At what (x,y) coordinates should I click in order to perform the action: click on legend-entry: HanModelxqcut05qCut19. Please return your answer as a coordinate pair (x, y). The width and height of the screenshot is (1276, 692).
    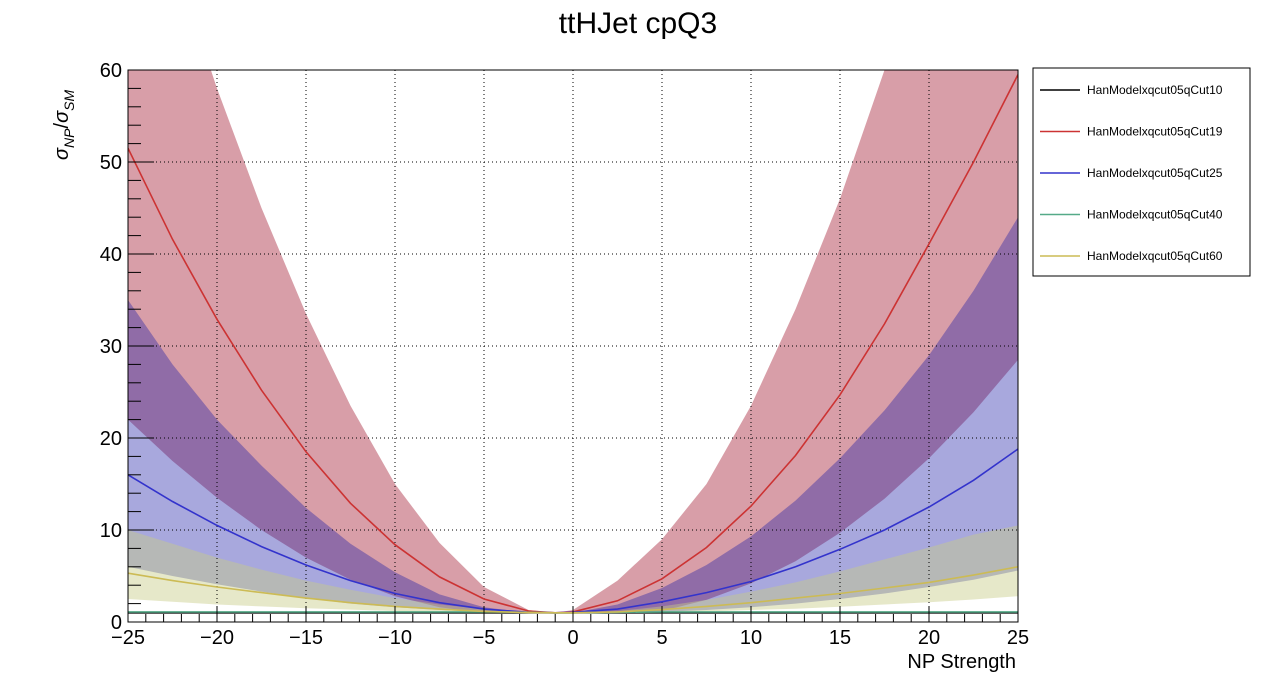
    Looking at the image, I should click on (1155, 132).